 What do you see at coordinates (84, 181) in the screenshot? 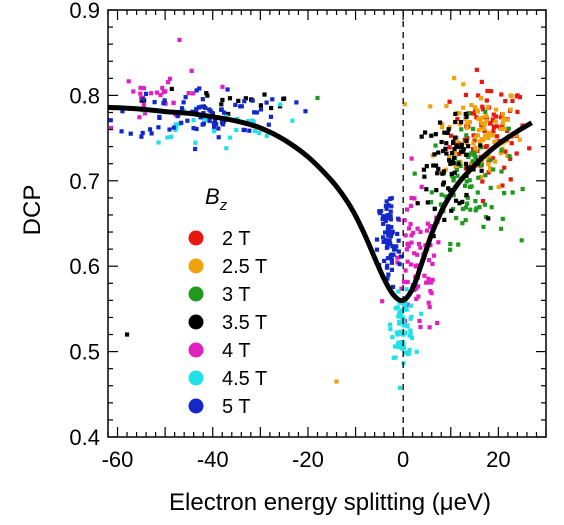
I see `y-tick-label: 0.7` at bounding box center [84, 181].